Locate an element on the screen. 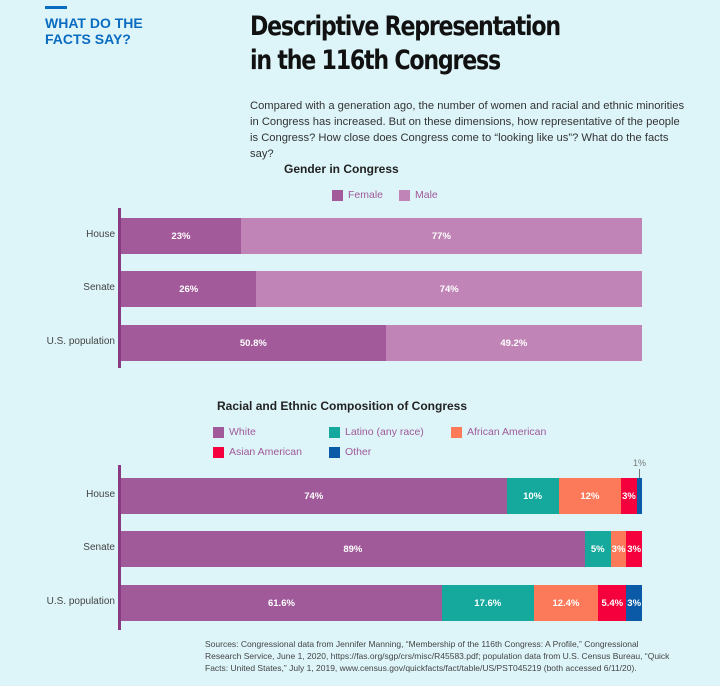 Image resolution: width=720 pixels, height=686 pixels. data-label: 89% is located at coordinates (353, 549).